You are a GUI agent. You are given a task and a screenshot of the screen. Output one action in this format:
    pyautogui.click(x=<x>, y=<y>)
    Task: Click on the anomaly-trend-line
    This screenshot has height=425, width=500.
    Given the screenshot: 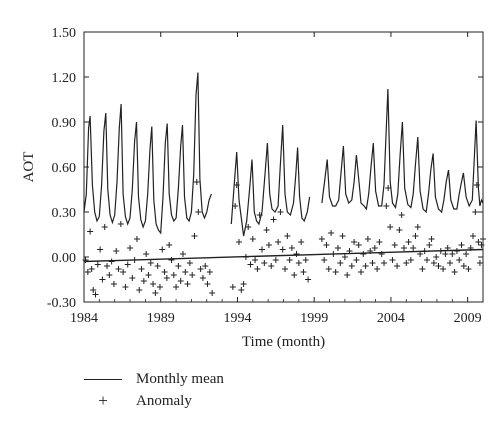 What is the action you would take?
    pyautogui.click(x=283, y=255)
    